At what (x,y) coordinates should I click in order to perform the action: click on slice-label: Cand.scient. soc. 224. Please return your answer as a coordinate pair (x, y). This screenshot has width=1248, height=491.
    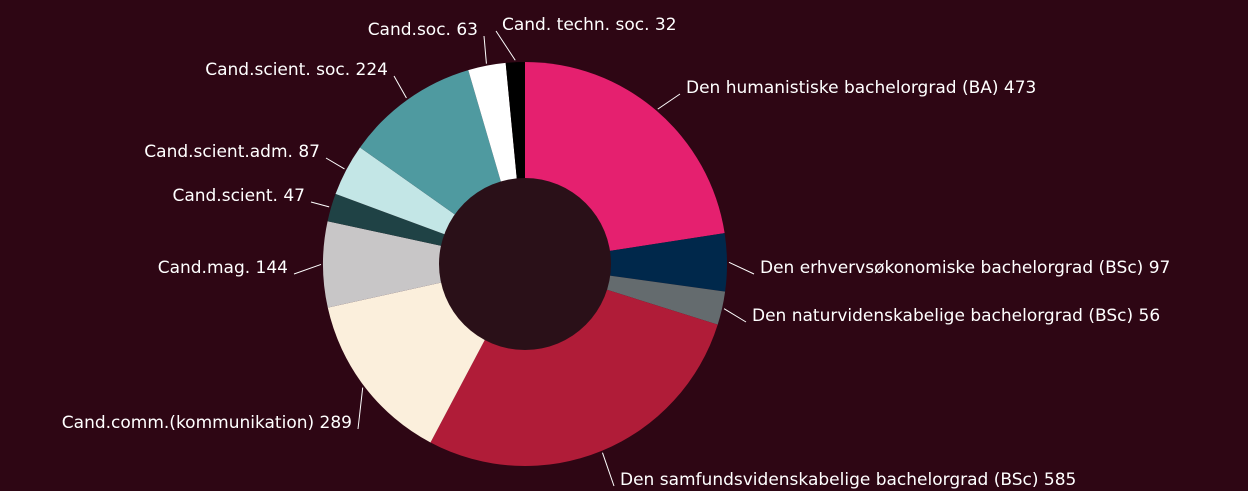
    Looking at the image, I should click on (296, 70).